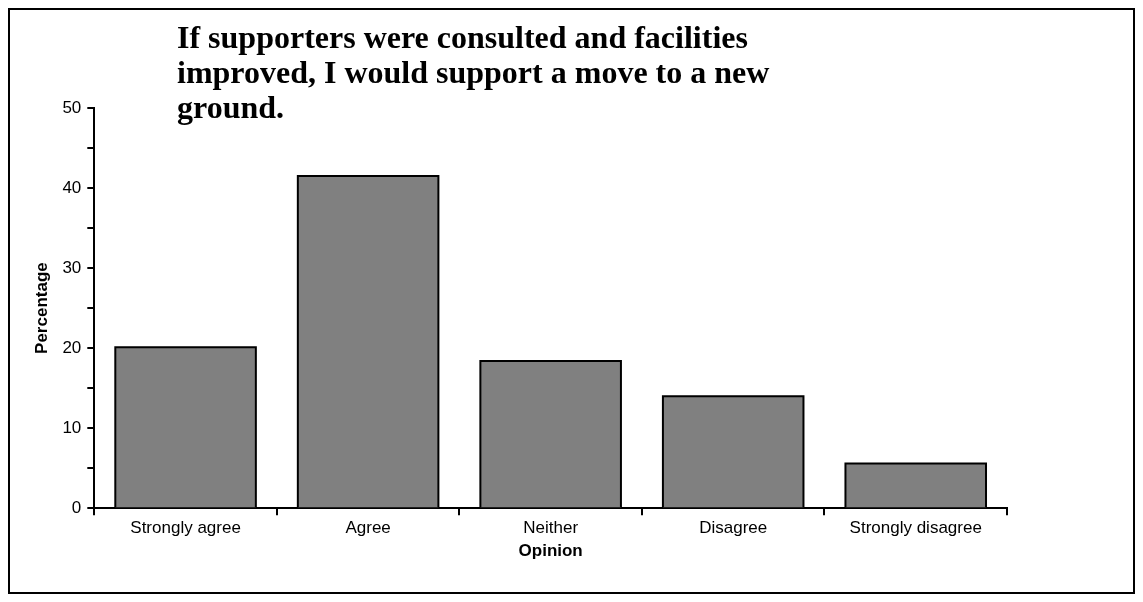 Image resolution: width=1143 pixels, height=602 pixels. I want to click on y-tick-label: 40, so click(72, 187).